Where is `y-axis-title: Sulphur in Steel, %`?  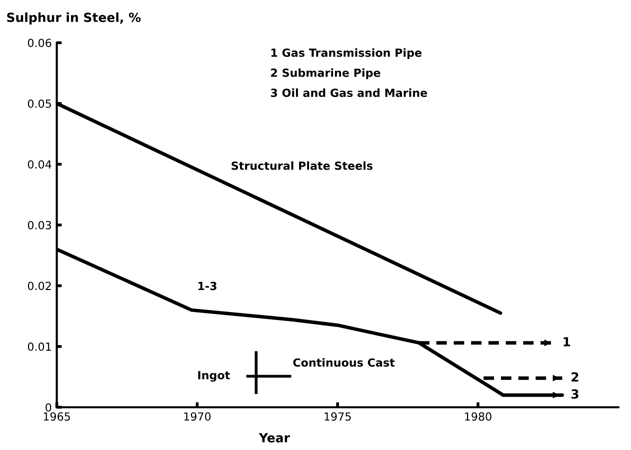
y-axis-title: Sulphur in Steel, % is located at coordinates (74, 18).